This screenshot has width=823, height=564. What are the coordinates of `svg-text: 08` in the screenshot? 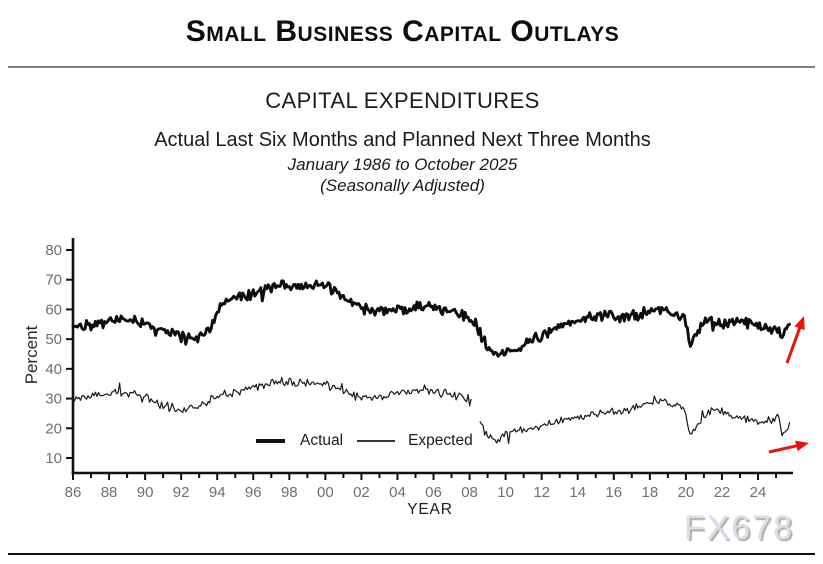 It's located at (469, 492).